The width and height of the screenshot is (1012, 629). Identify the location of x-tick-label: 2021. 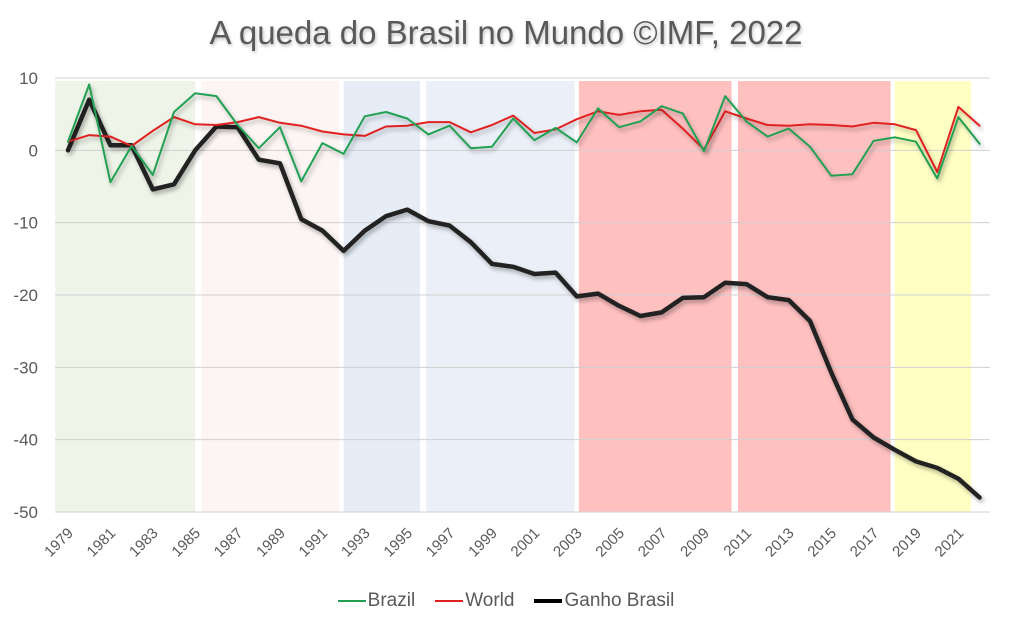
(950, 543).